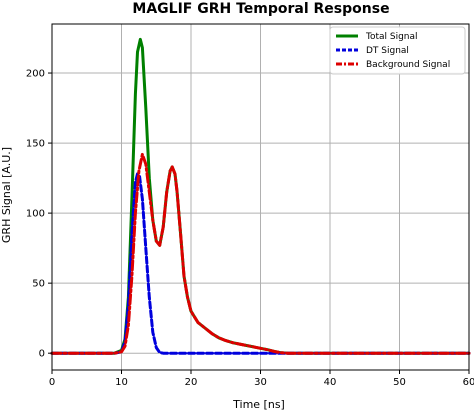 The height and width of the screenshot is (411, 474). I want to click on y-tick-label: 0, so click(42, 354).